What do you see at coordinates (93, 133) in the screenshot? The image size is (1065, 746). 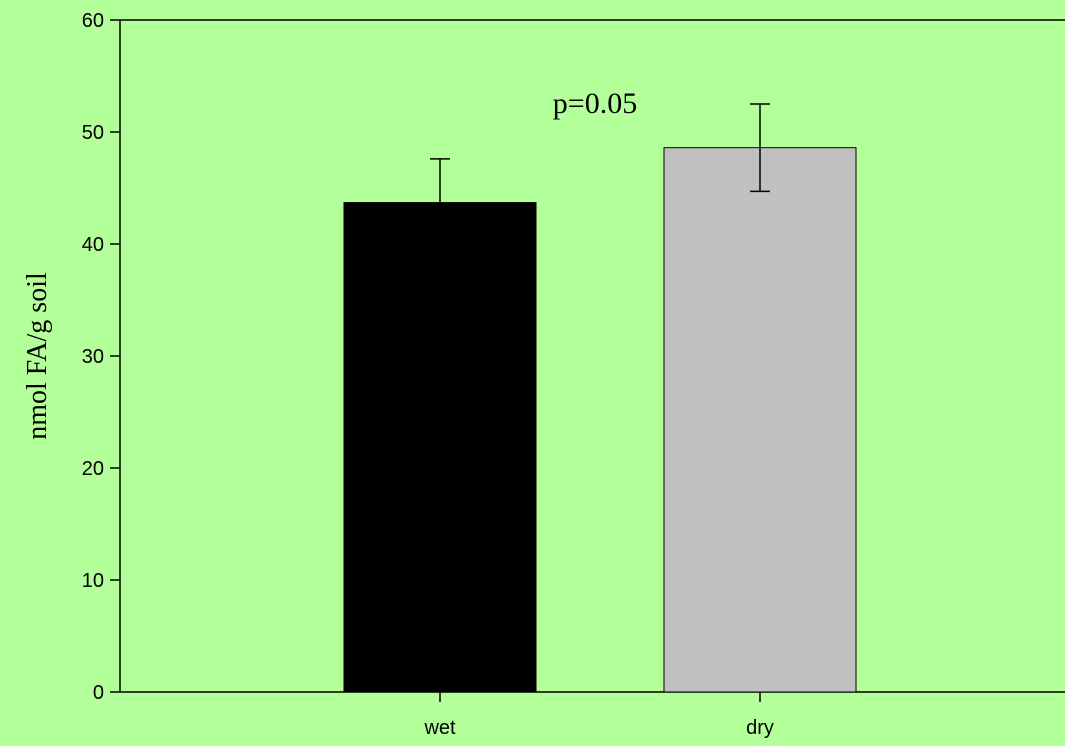 I see `y-tick-label: 50` at bounding box center [93, 133].